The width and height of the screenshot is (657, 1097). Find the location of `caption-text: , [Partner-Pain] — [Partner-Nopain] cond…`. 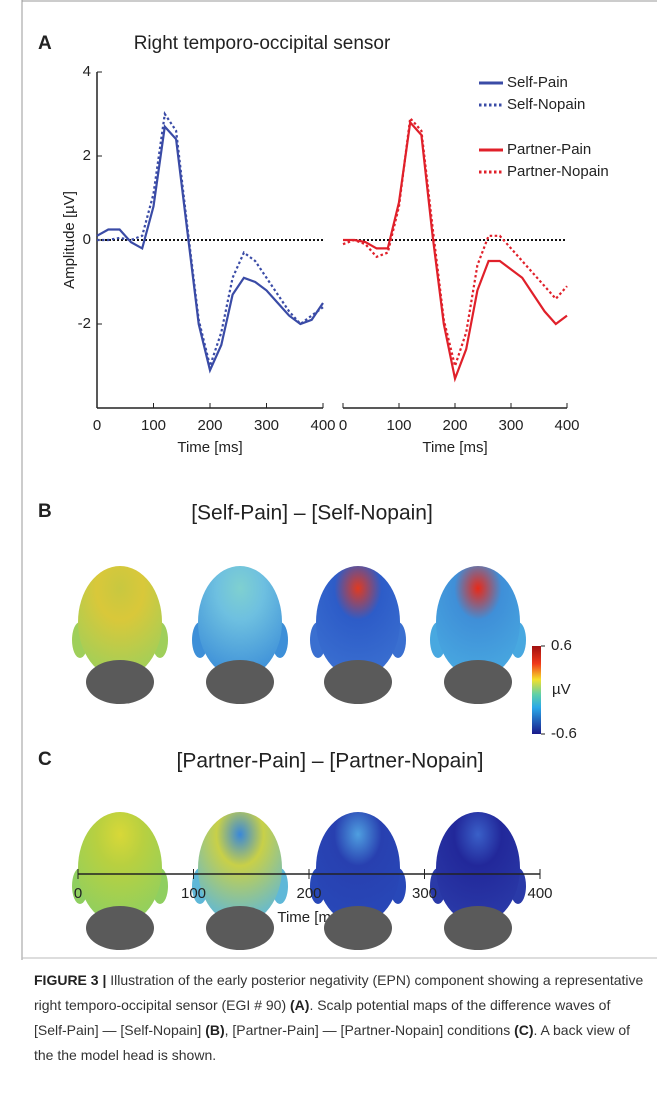

caption-text: , [Partner-Pain] — [Partner-Nopain] cond… is located at coordinates (369, 1030).